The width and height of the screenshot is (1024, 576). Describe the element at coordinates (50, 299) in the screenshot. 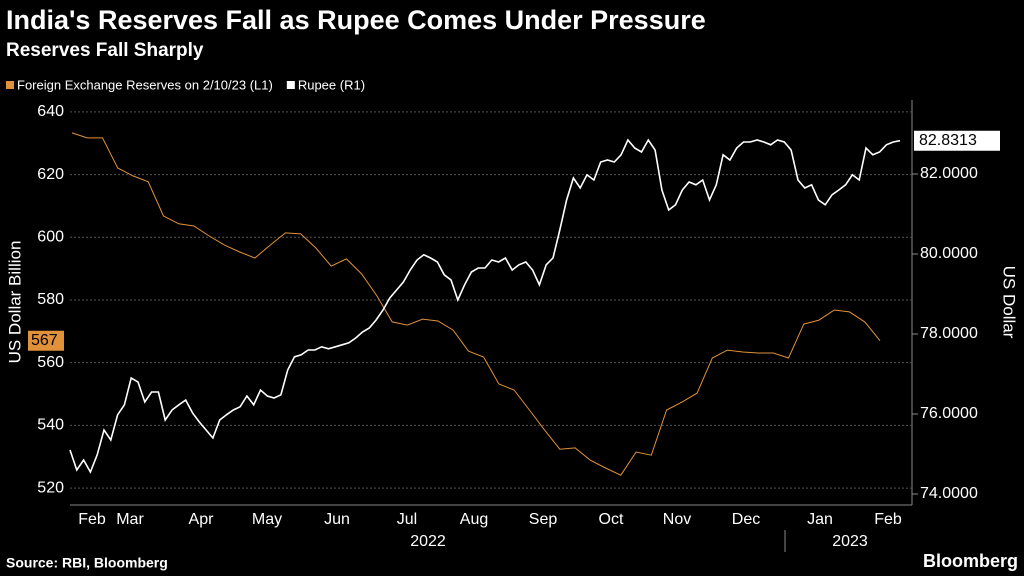

I see `y-tick-label: 580` at that location.